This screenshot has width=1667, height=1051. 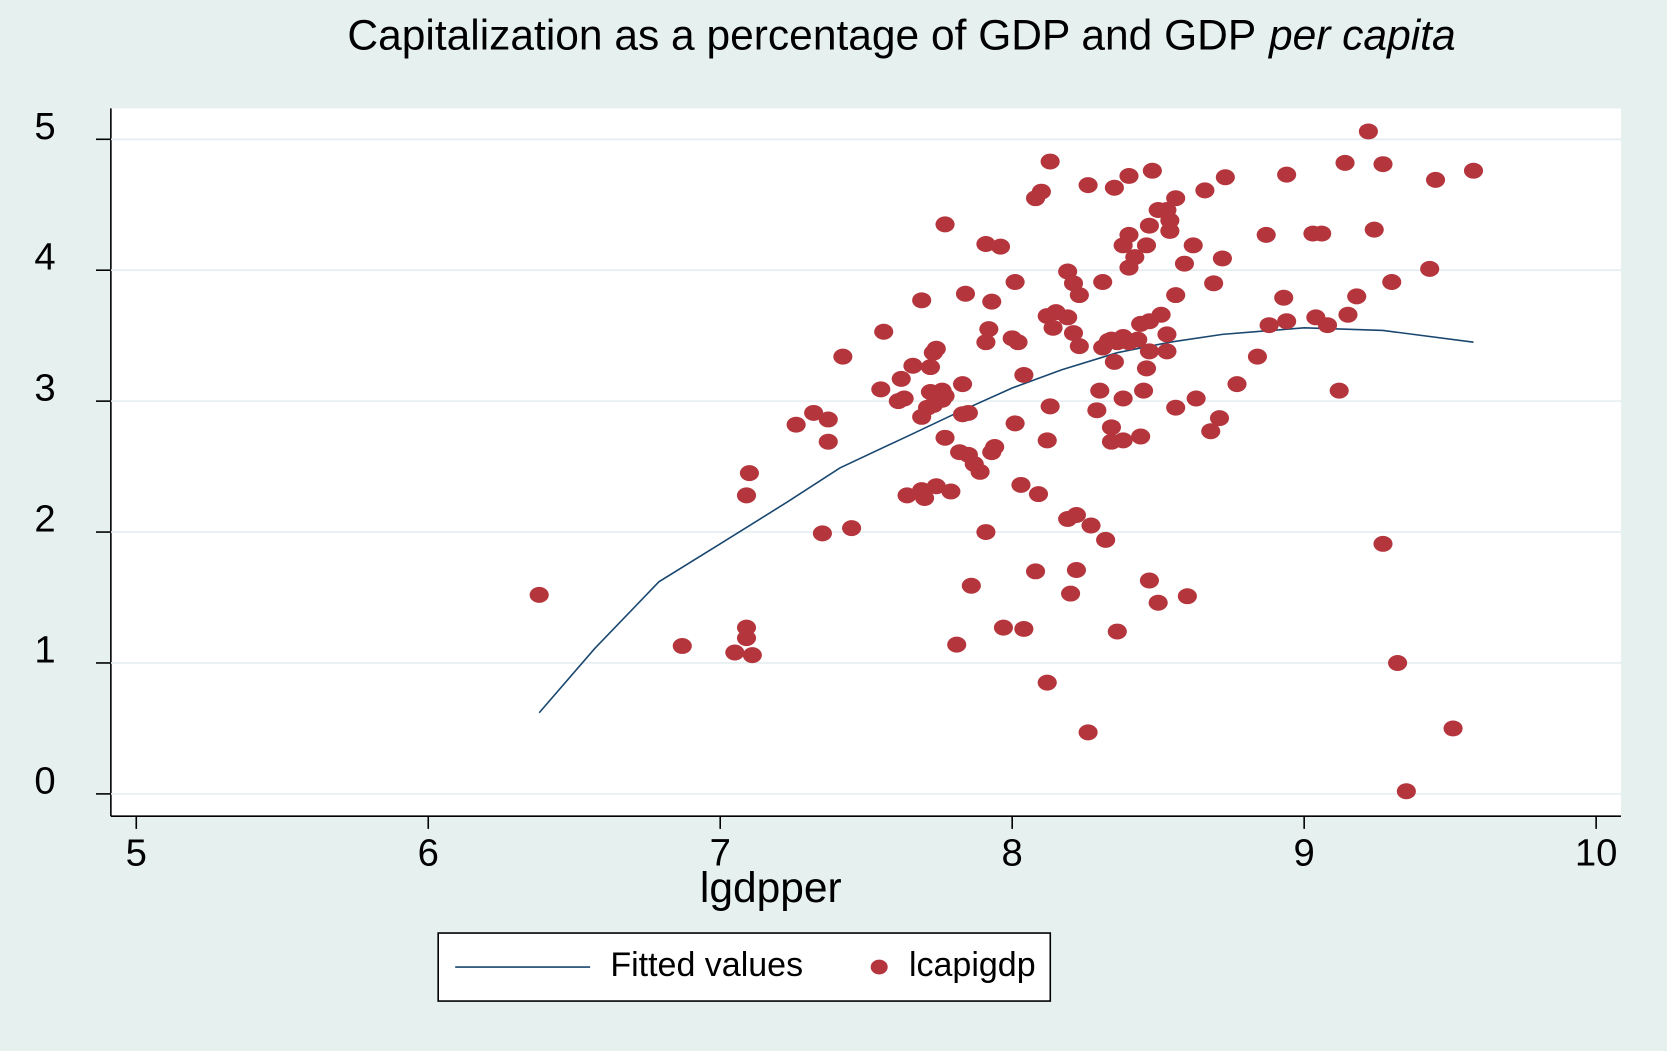 I want to click on y-tick-label: 4, so click(x=44, y=257).